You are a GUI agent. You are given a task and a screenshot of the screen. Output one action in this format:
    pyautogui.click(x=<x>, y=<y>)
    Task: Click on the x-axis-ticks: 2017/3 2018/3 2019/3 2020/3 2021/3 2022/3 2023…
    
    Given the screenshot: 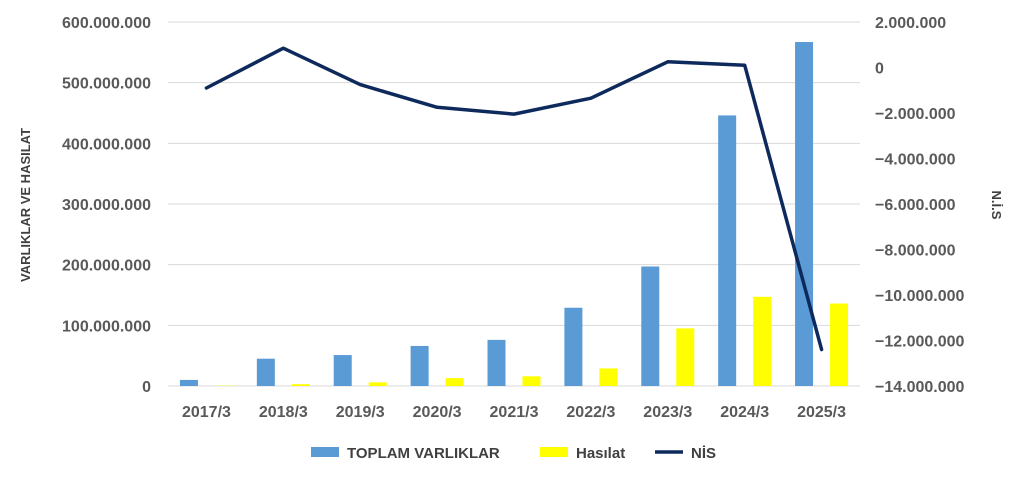 What is the action you would take?
    pyautogui.click(x=514, y=412)
    